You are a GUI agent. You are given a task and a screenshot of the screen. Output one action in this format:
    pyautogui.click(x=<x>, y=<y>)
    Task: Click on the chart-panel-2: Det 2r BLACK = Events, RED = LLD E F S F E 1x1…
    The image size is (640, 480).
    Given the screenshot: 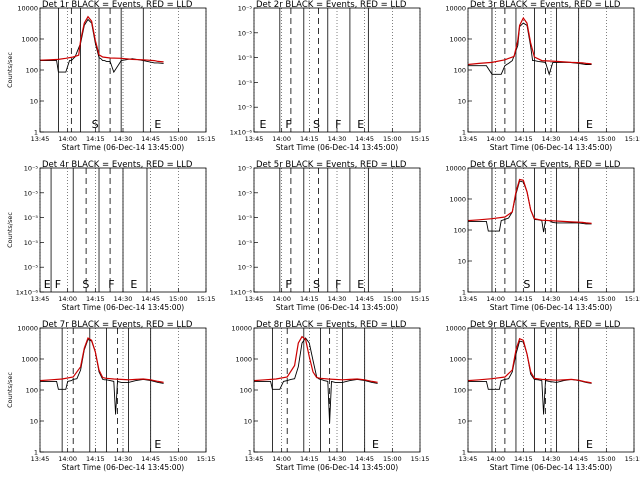 What is the action you would take?
    pyautogui.click(x=330, y=76)
    